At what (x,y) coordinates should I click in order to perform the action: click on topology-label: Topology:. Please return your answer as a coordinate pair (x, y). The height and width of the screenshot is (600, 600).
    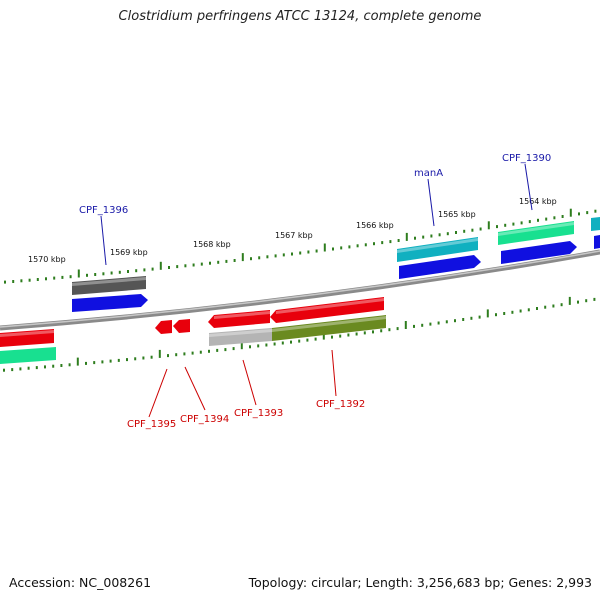
    Looking at the image, I should click on (278, 582).